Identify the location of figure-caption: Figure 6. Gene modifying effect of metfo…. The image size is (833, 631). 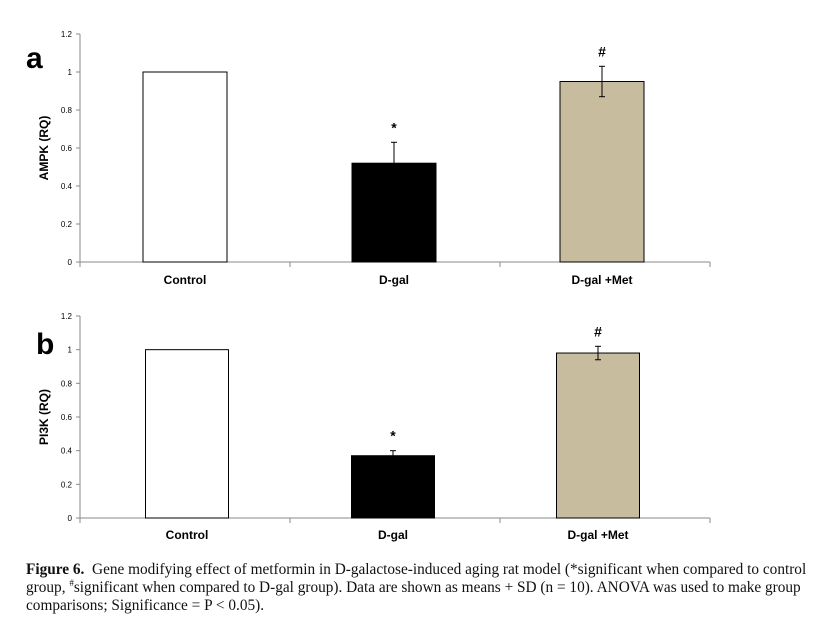
(426, 588).